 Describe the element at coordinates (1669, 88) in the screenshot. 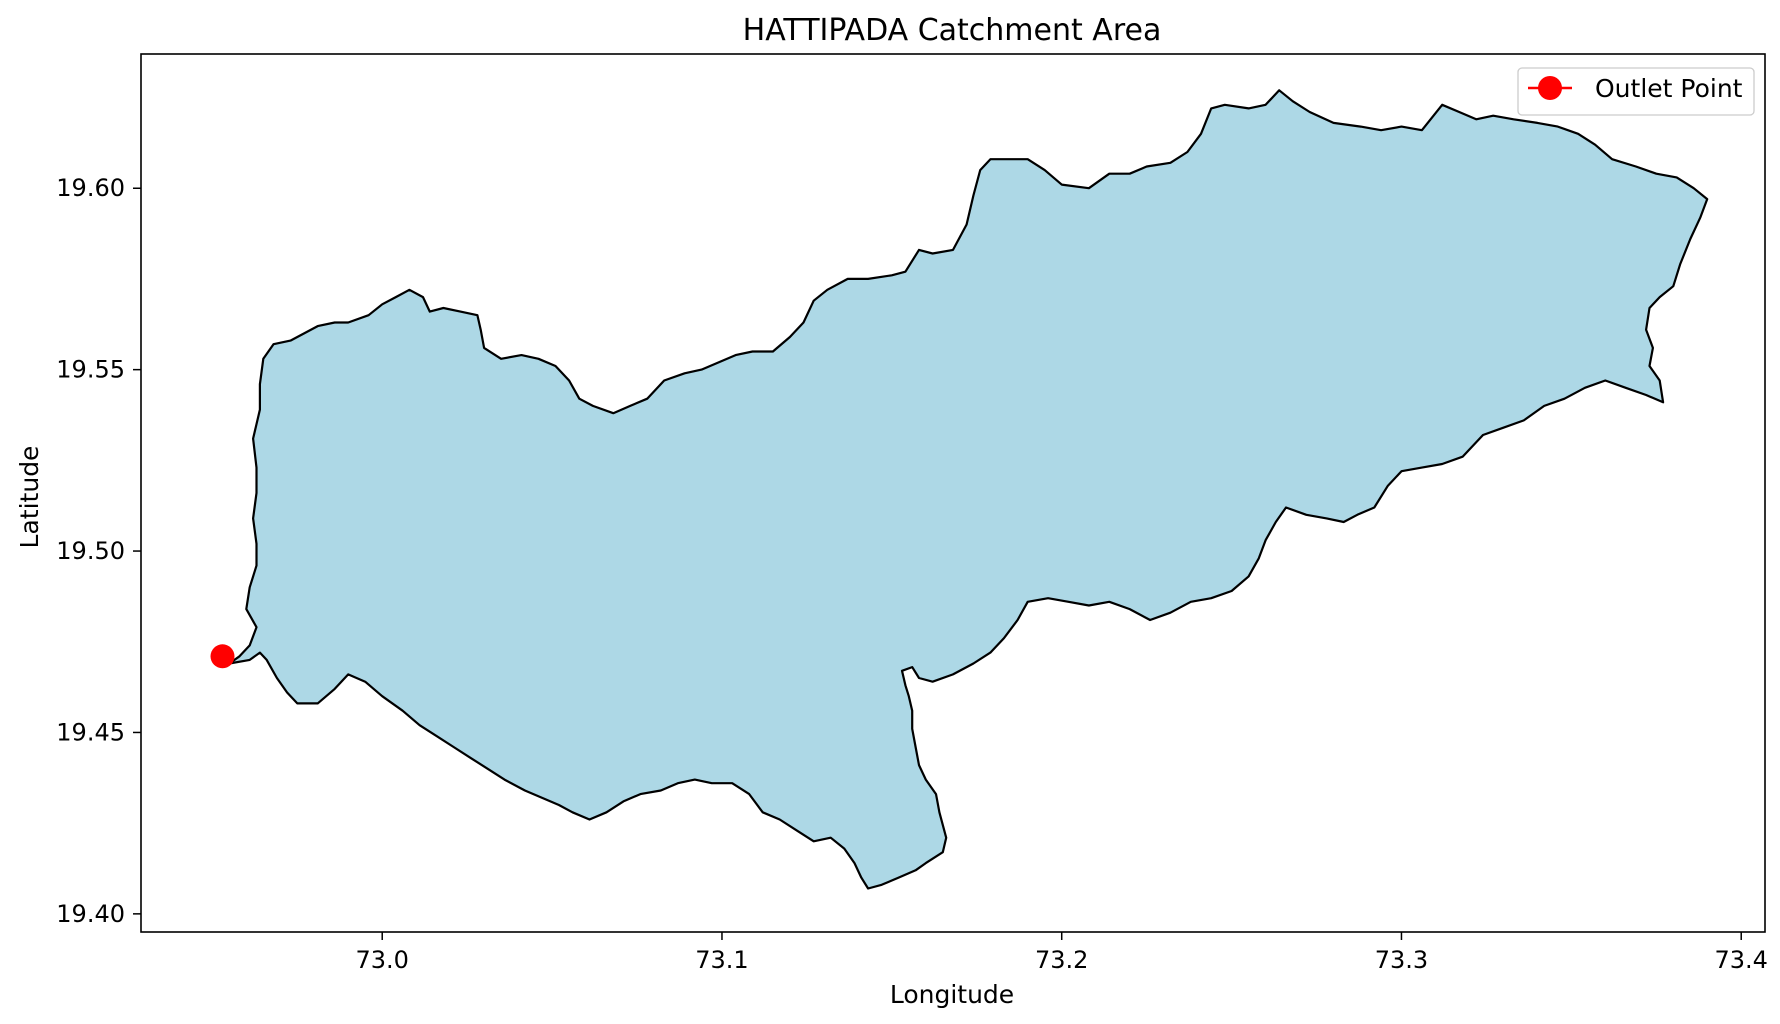

I see `legend-outlet-label: Outlet Point` at that location.